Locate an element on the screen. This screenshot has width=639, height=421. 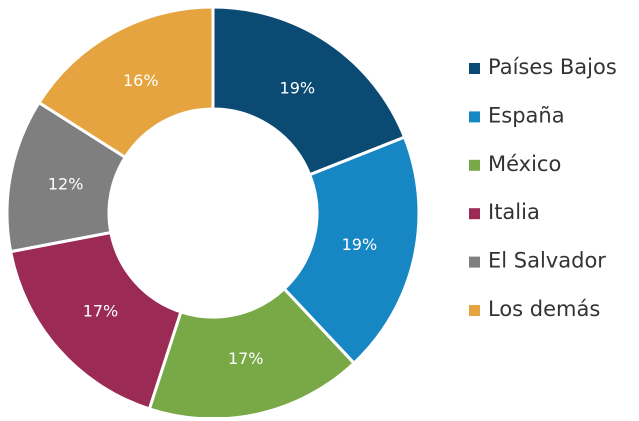
legend-label: Países Bajos is located at coordinates (552, 67).